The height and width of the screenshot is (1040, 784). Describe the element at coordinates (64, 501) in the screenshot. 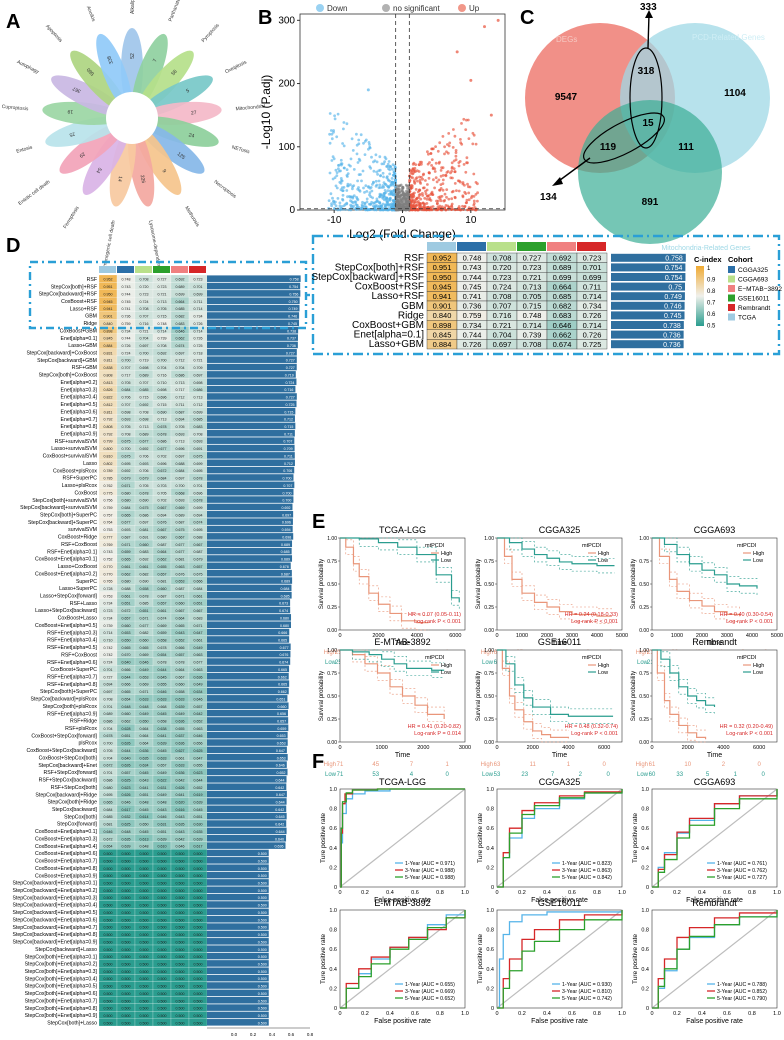

I see `cindex-full-model-label: StepCox[both]+survivalSVM` at that location.